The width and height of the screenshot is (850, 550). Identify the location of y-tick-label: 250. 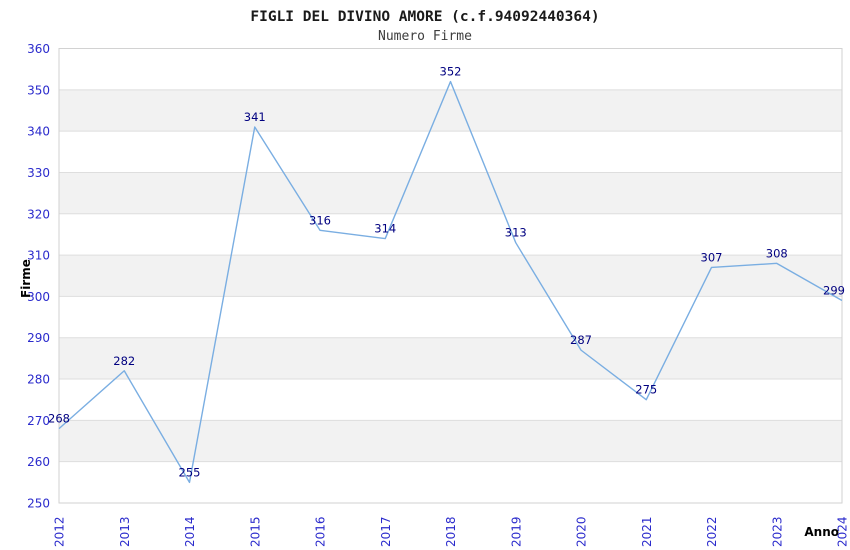
(38, 504).